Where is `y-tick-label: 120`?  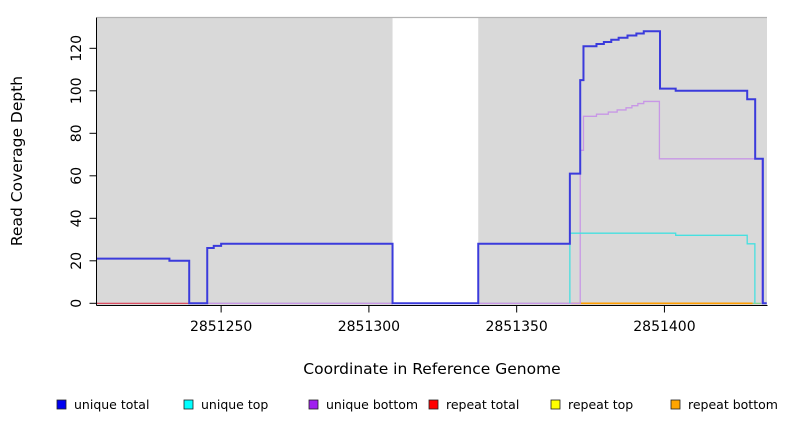
y-tick-label: 120 is located at coordinates (77, 48).